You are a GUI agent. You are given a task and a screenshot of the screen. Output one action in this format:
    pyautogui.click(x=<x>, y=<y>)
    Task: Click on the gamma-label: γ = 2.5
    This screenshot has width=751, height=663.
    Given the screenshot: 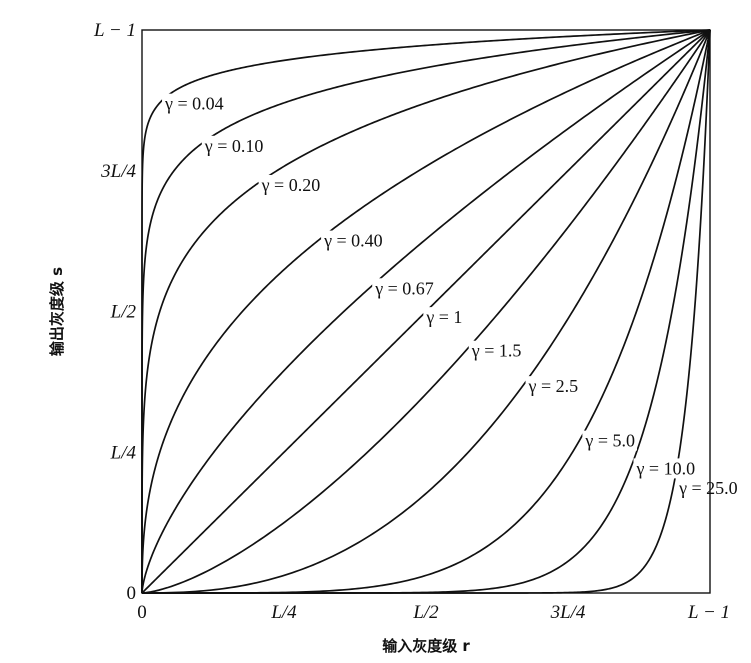 What is the action you would take?
    pyautogui.click(x=553, y=386)
    